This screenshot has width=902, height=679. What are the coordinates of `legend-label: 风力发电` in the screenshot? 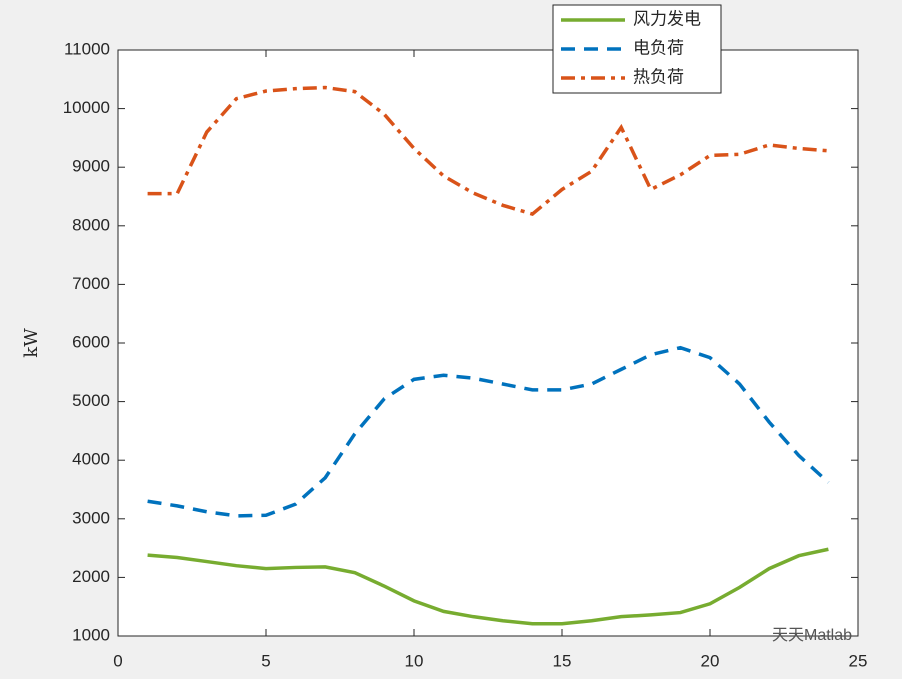 It's located at (667, 18).